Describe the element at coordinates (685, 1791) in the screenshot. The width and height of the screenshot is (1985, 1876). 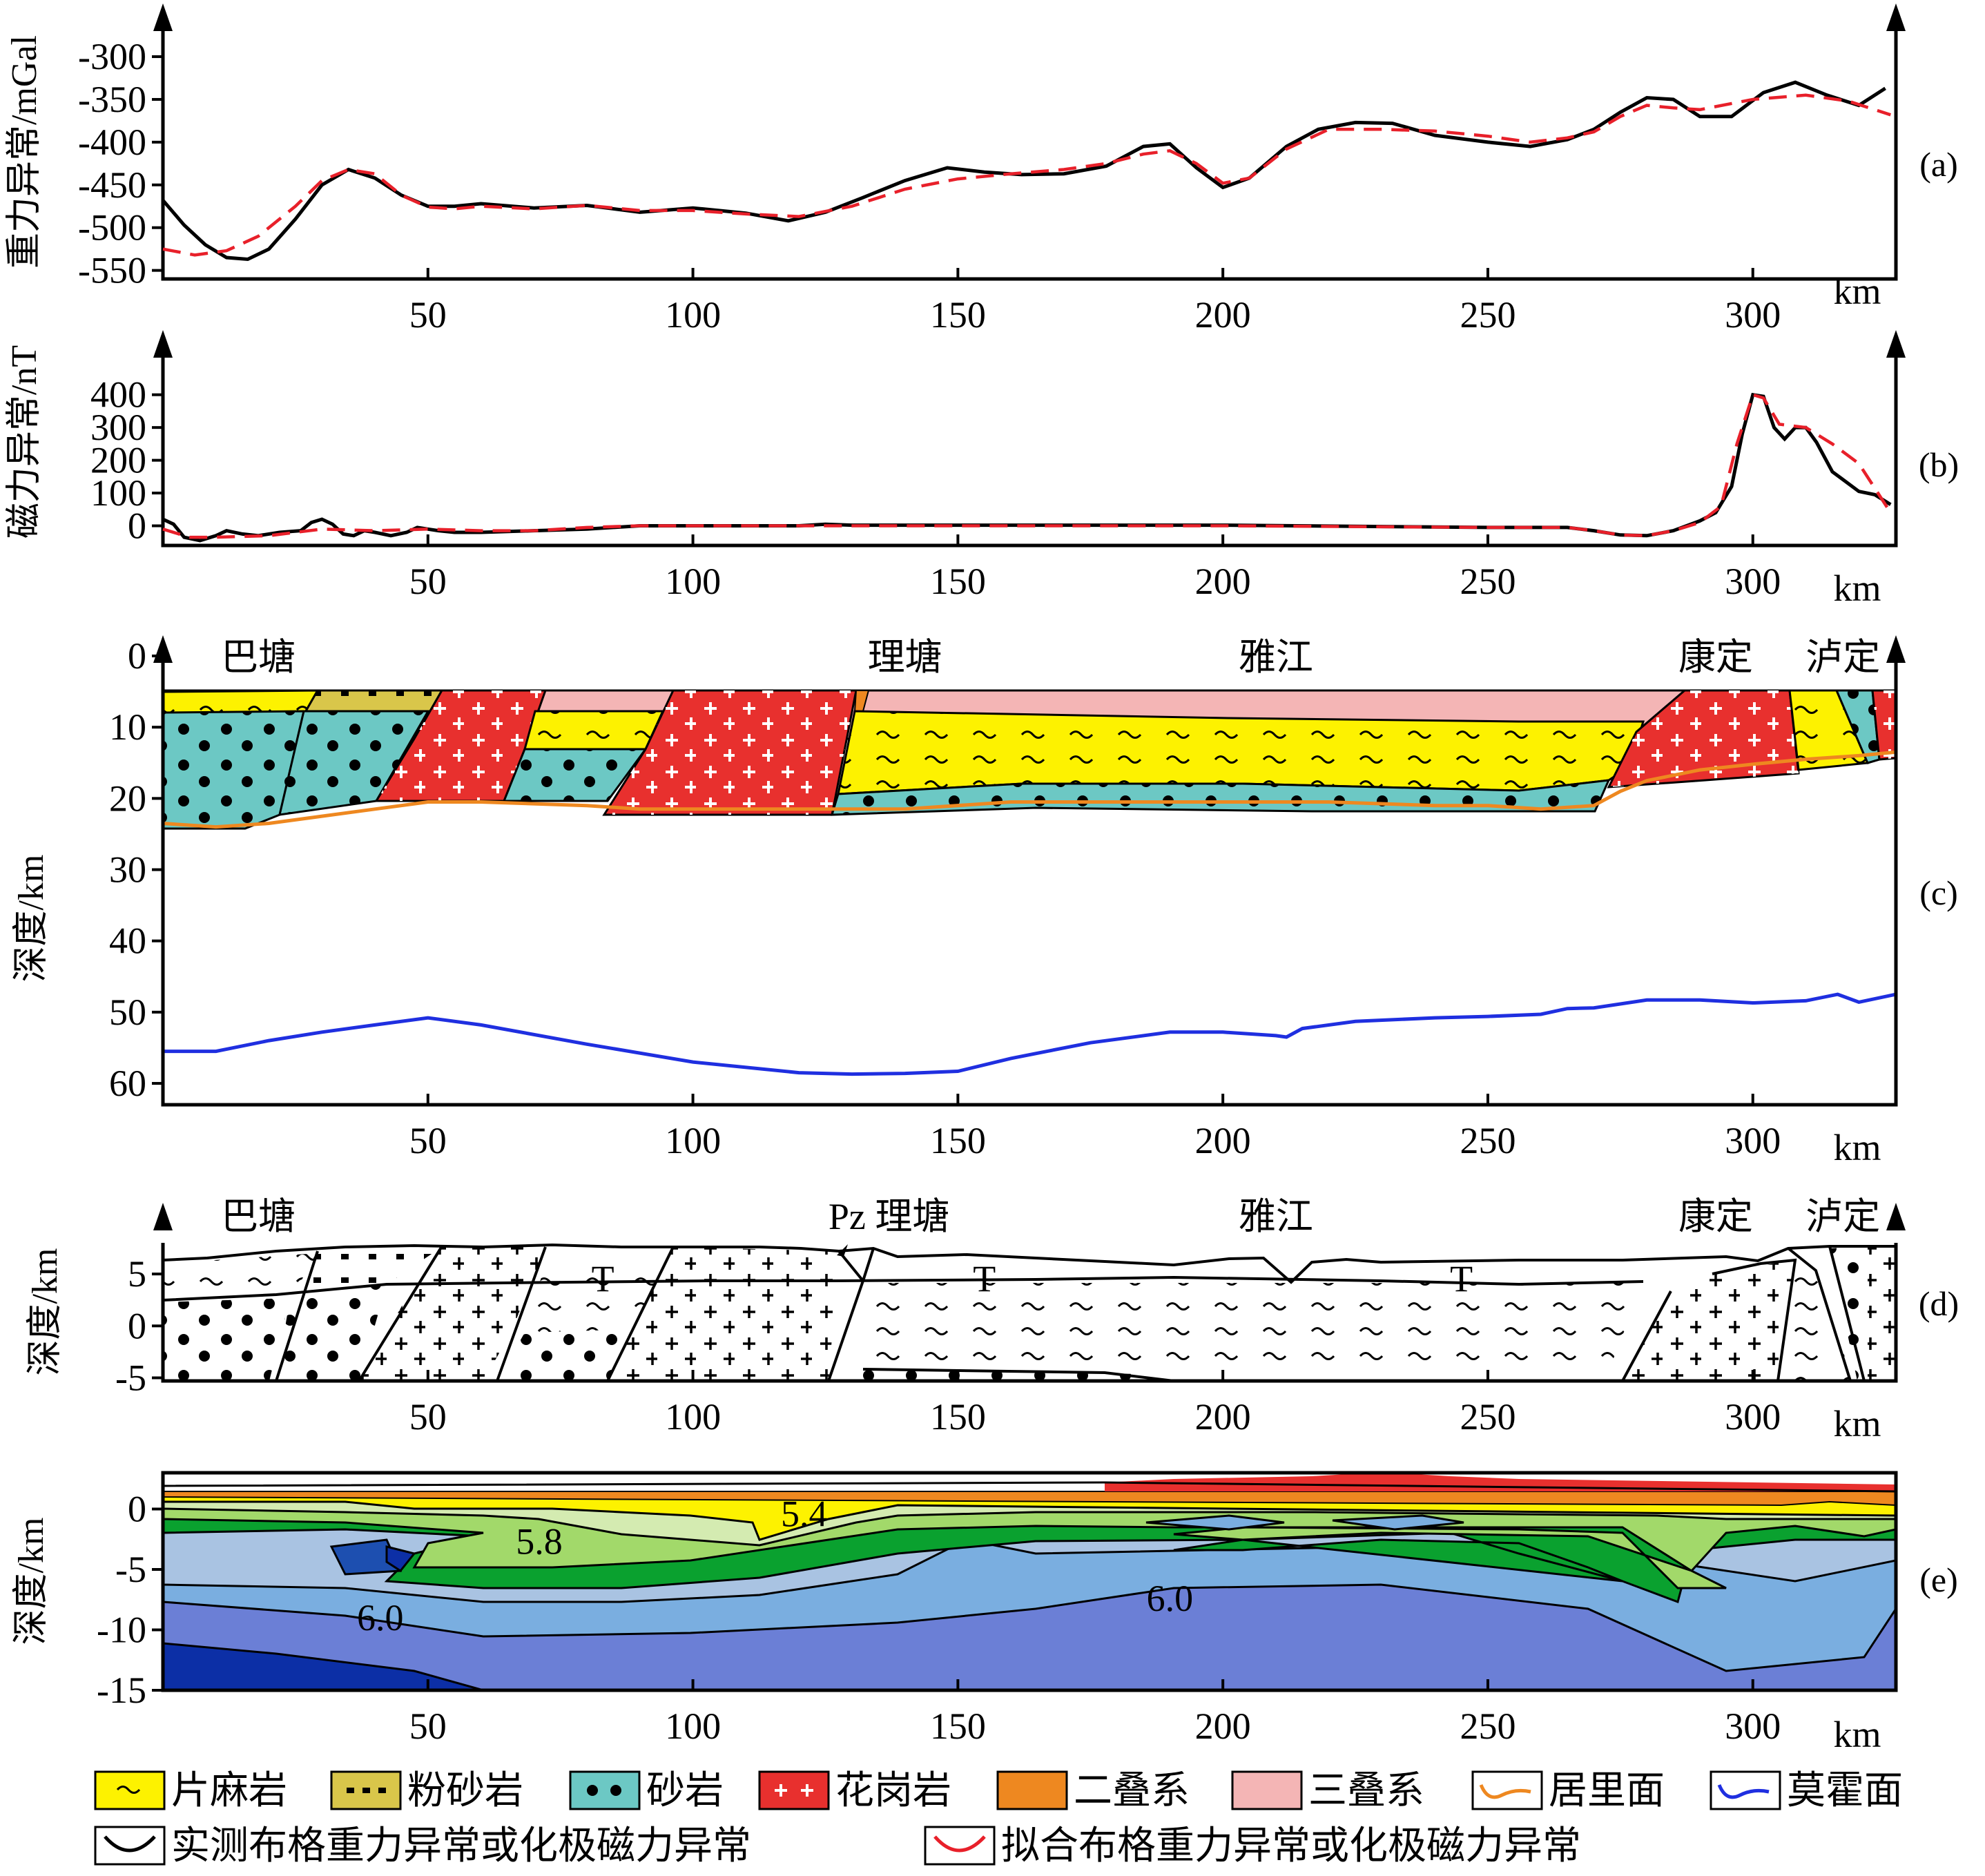
I see `legend-label-sandstone: 砂岩` at that location.